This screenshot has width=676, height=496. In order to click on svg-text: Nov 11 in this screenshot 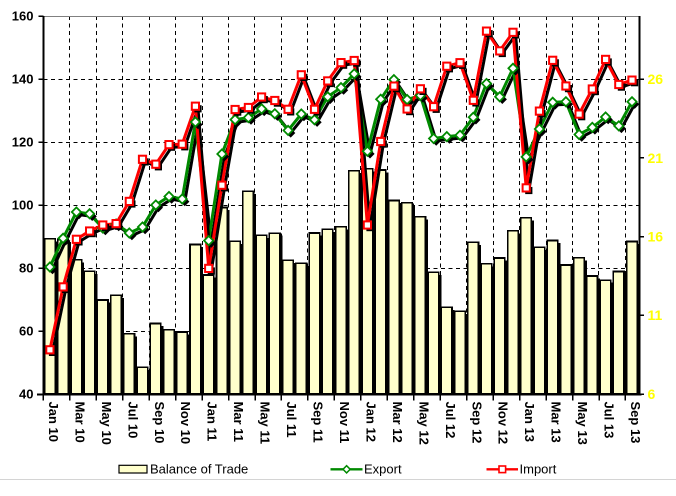, I will do `click(344, 423)`.